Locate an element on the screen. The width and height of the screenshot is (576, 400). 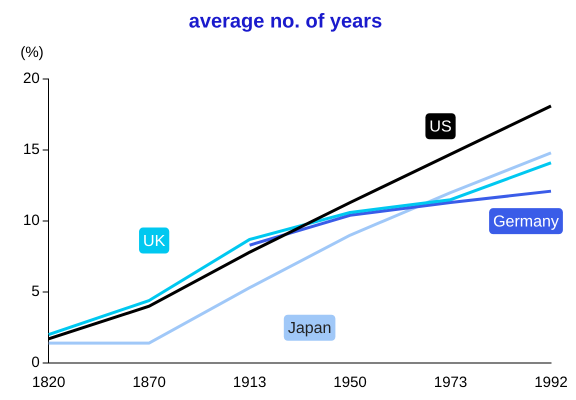
x-tick-label: 1973 is located at coordinates (451, 383).